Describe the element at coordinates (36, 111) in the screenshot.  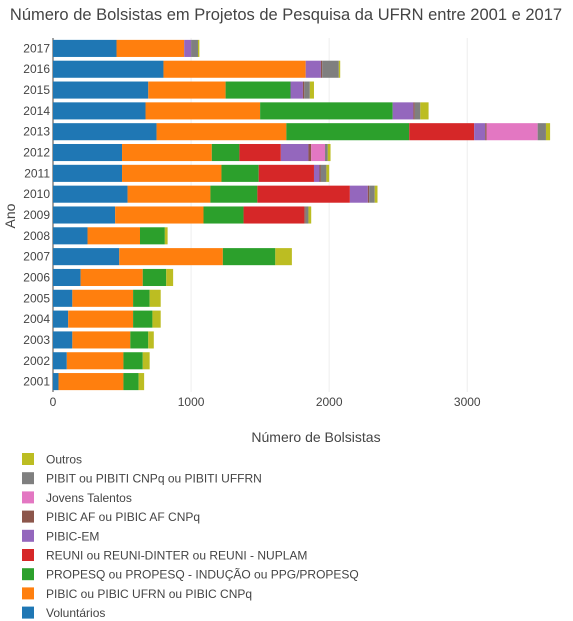
I see `y-tick-label: 2014` at that location.